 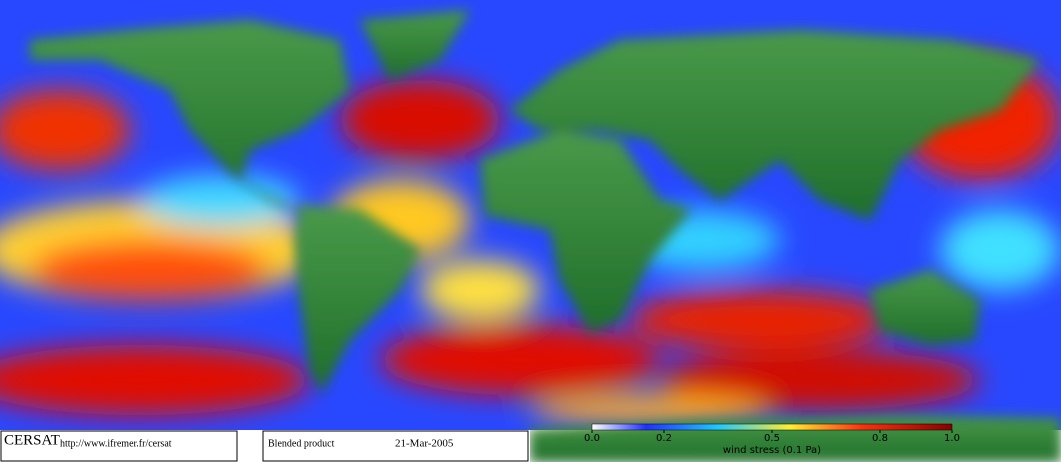 What do you see at coordinates (424, 444) in the screenshot?
I see `date: 21-Mar-2005` at bounding box center [424, 444].